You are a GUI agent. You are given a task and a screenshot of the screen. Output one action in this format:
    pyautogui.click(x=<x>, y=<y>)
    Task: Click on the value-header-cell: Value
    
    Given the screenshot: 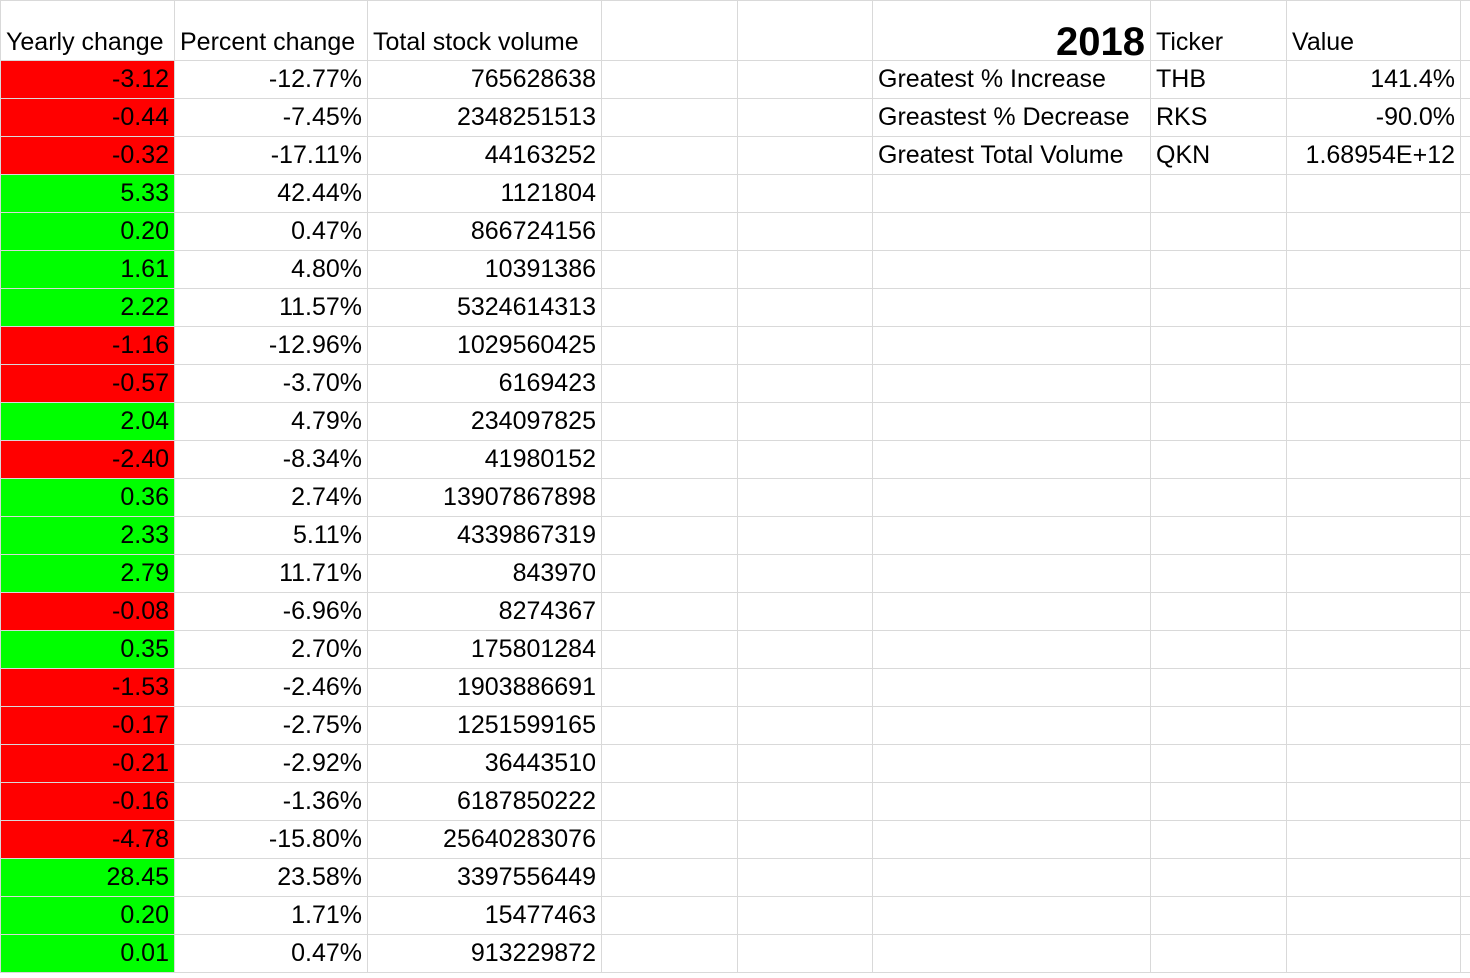 What is the action you would take?
    pyautogui.click(x=1373, y=30)
    